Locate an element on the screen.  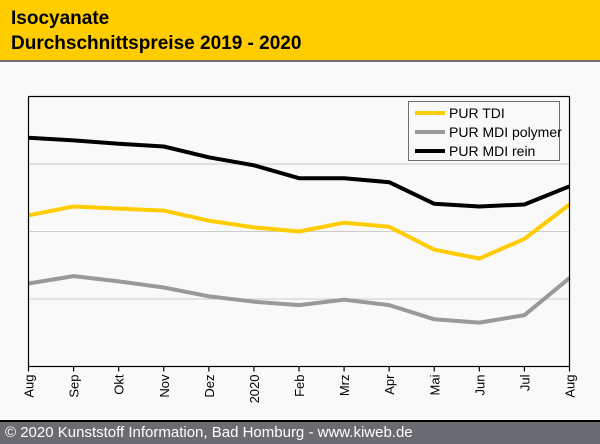
x-tick-label: Dez is located at coordinates (209, 386).